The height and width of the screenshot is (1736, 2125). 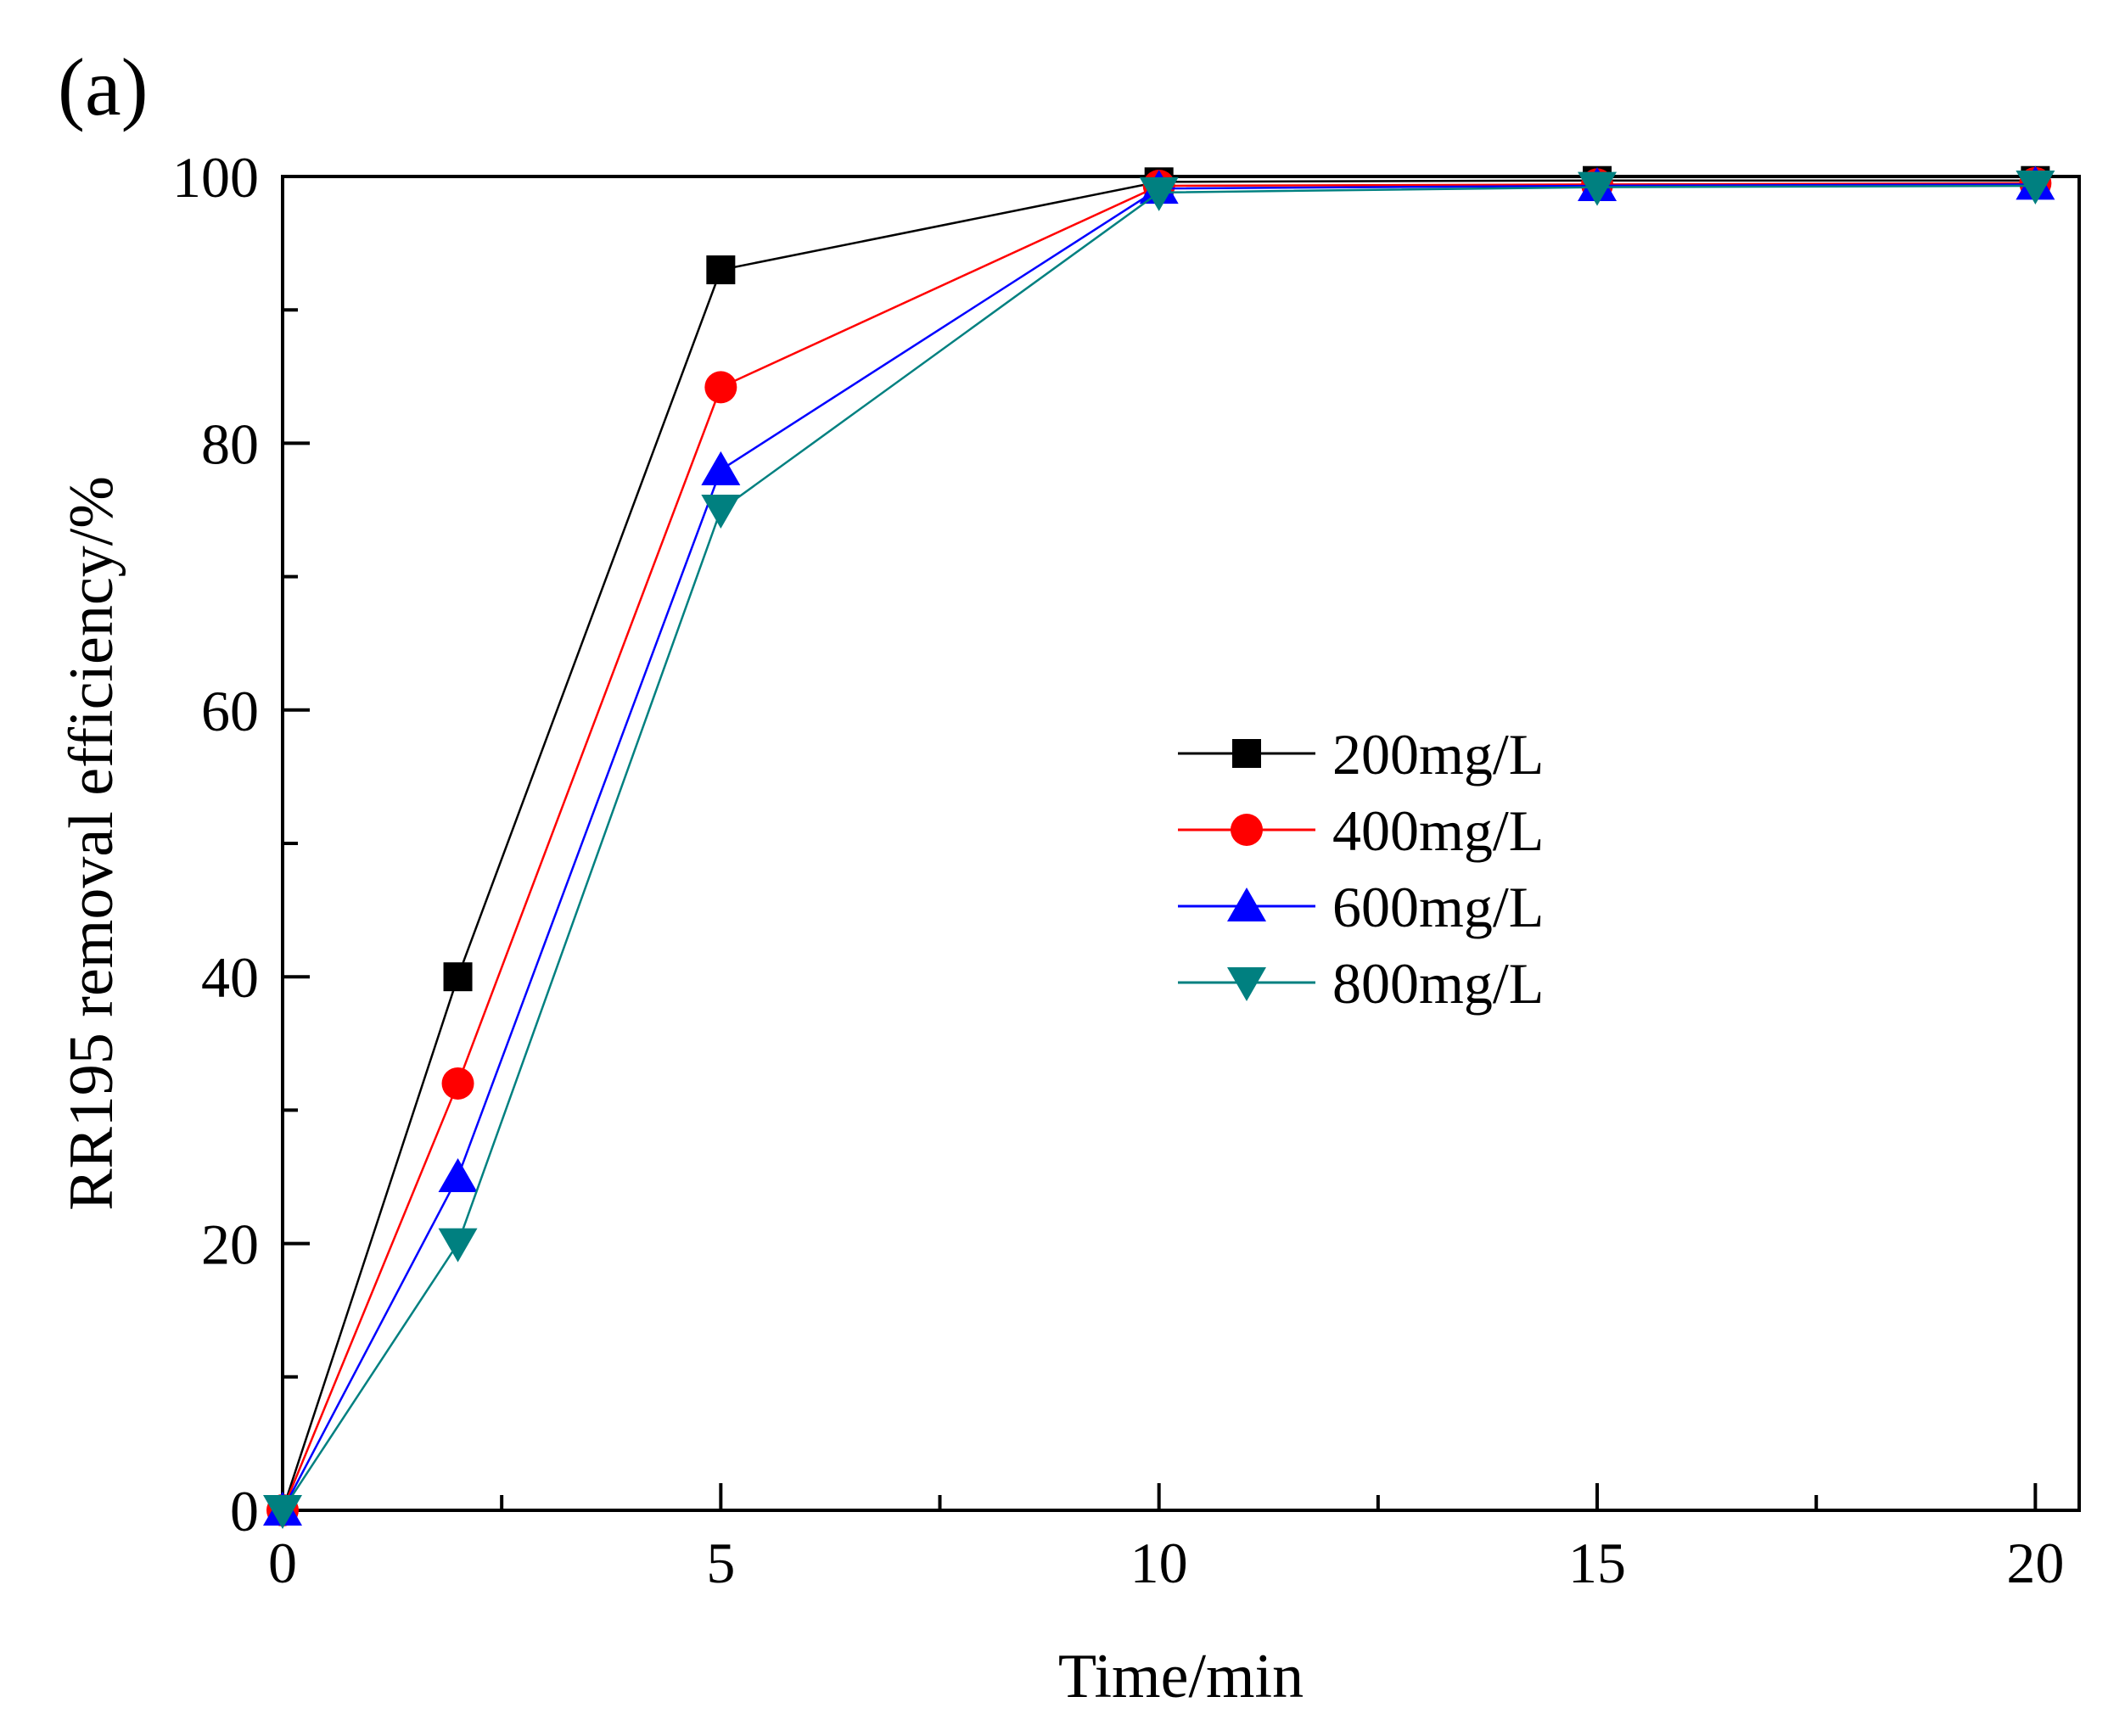 What do you see at coordinates (230, 711) in the screenshot?
I see `y-tick-label: 60` at bounding box center [230, 711].